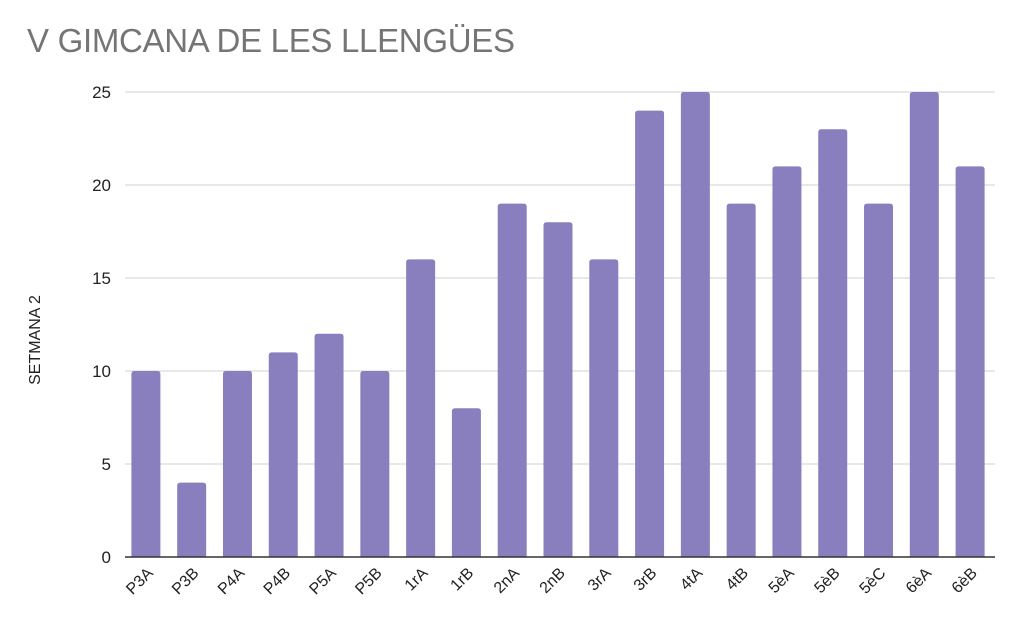  Describe the element at coordinates (965, 581) in the screenshot. I see `x-tick-label: 6èB` at that location.